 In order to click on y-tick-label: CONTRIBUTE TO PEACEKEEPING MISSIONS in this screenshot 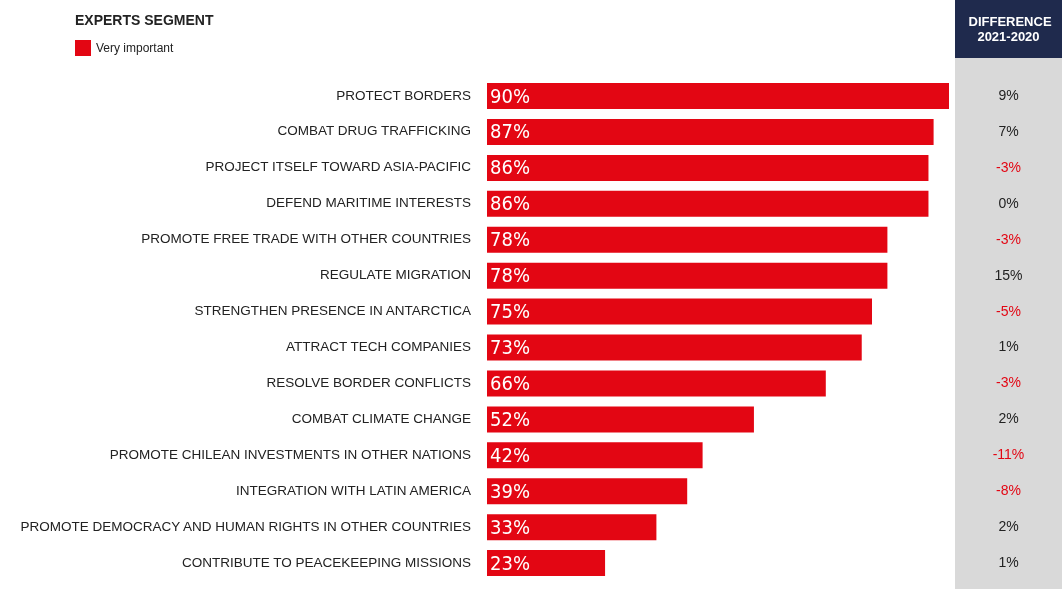, I will do `click(326, 562)`.